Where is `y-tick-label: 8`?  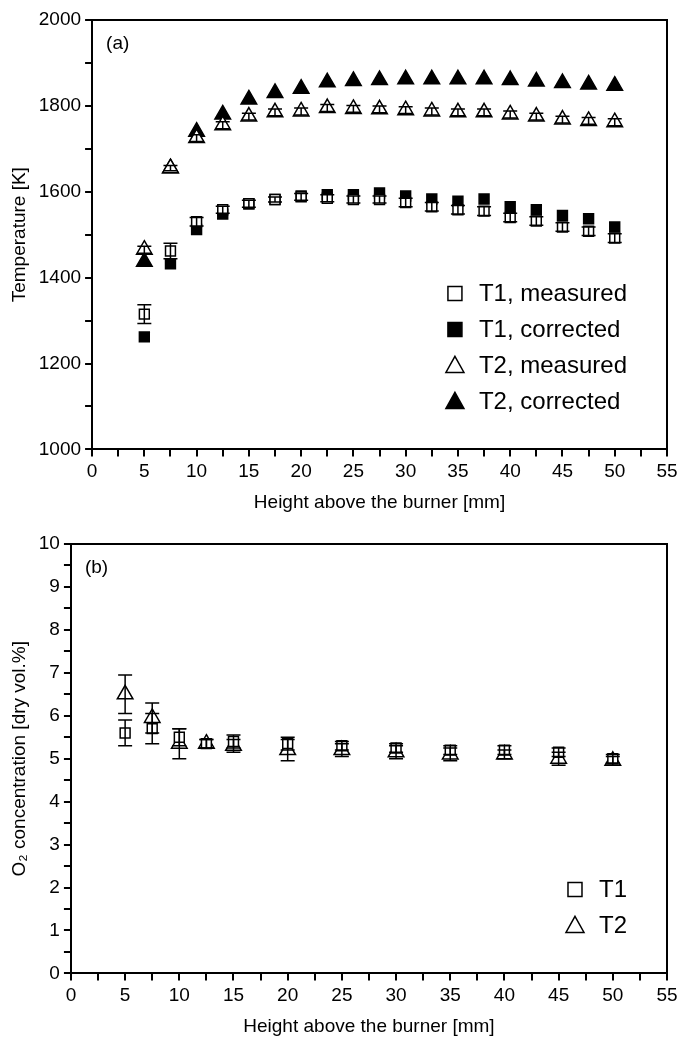 y-tick-label: 8 is located at coordinates (54, 629).